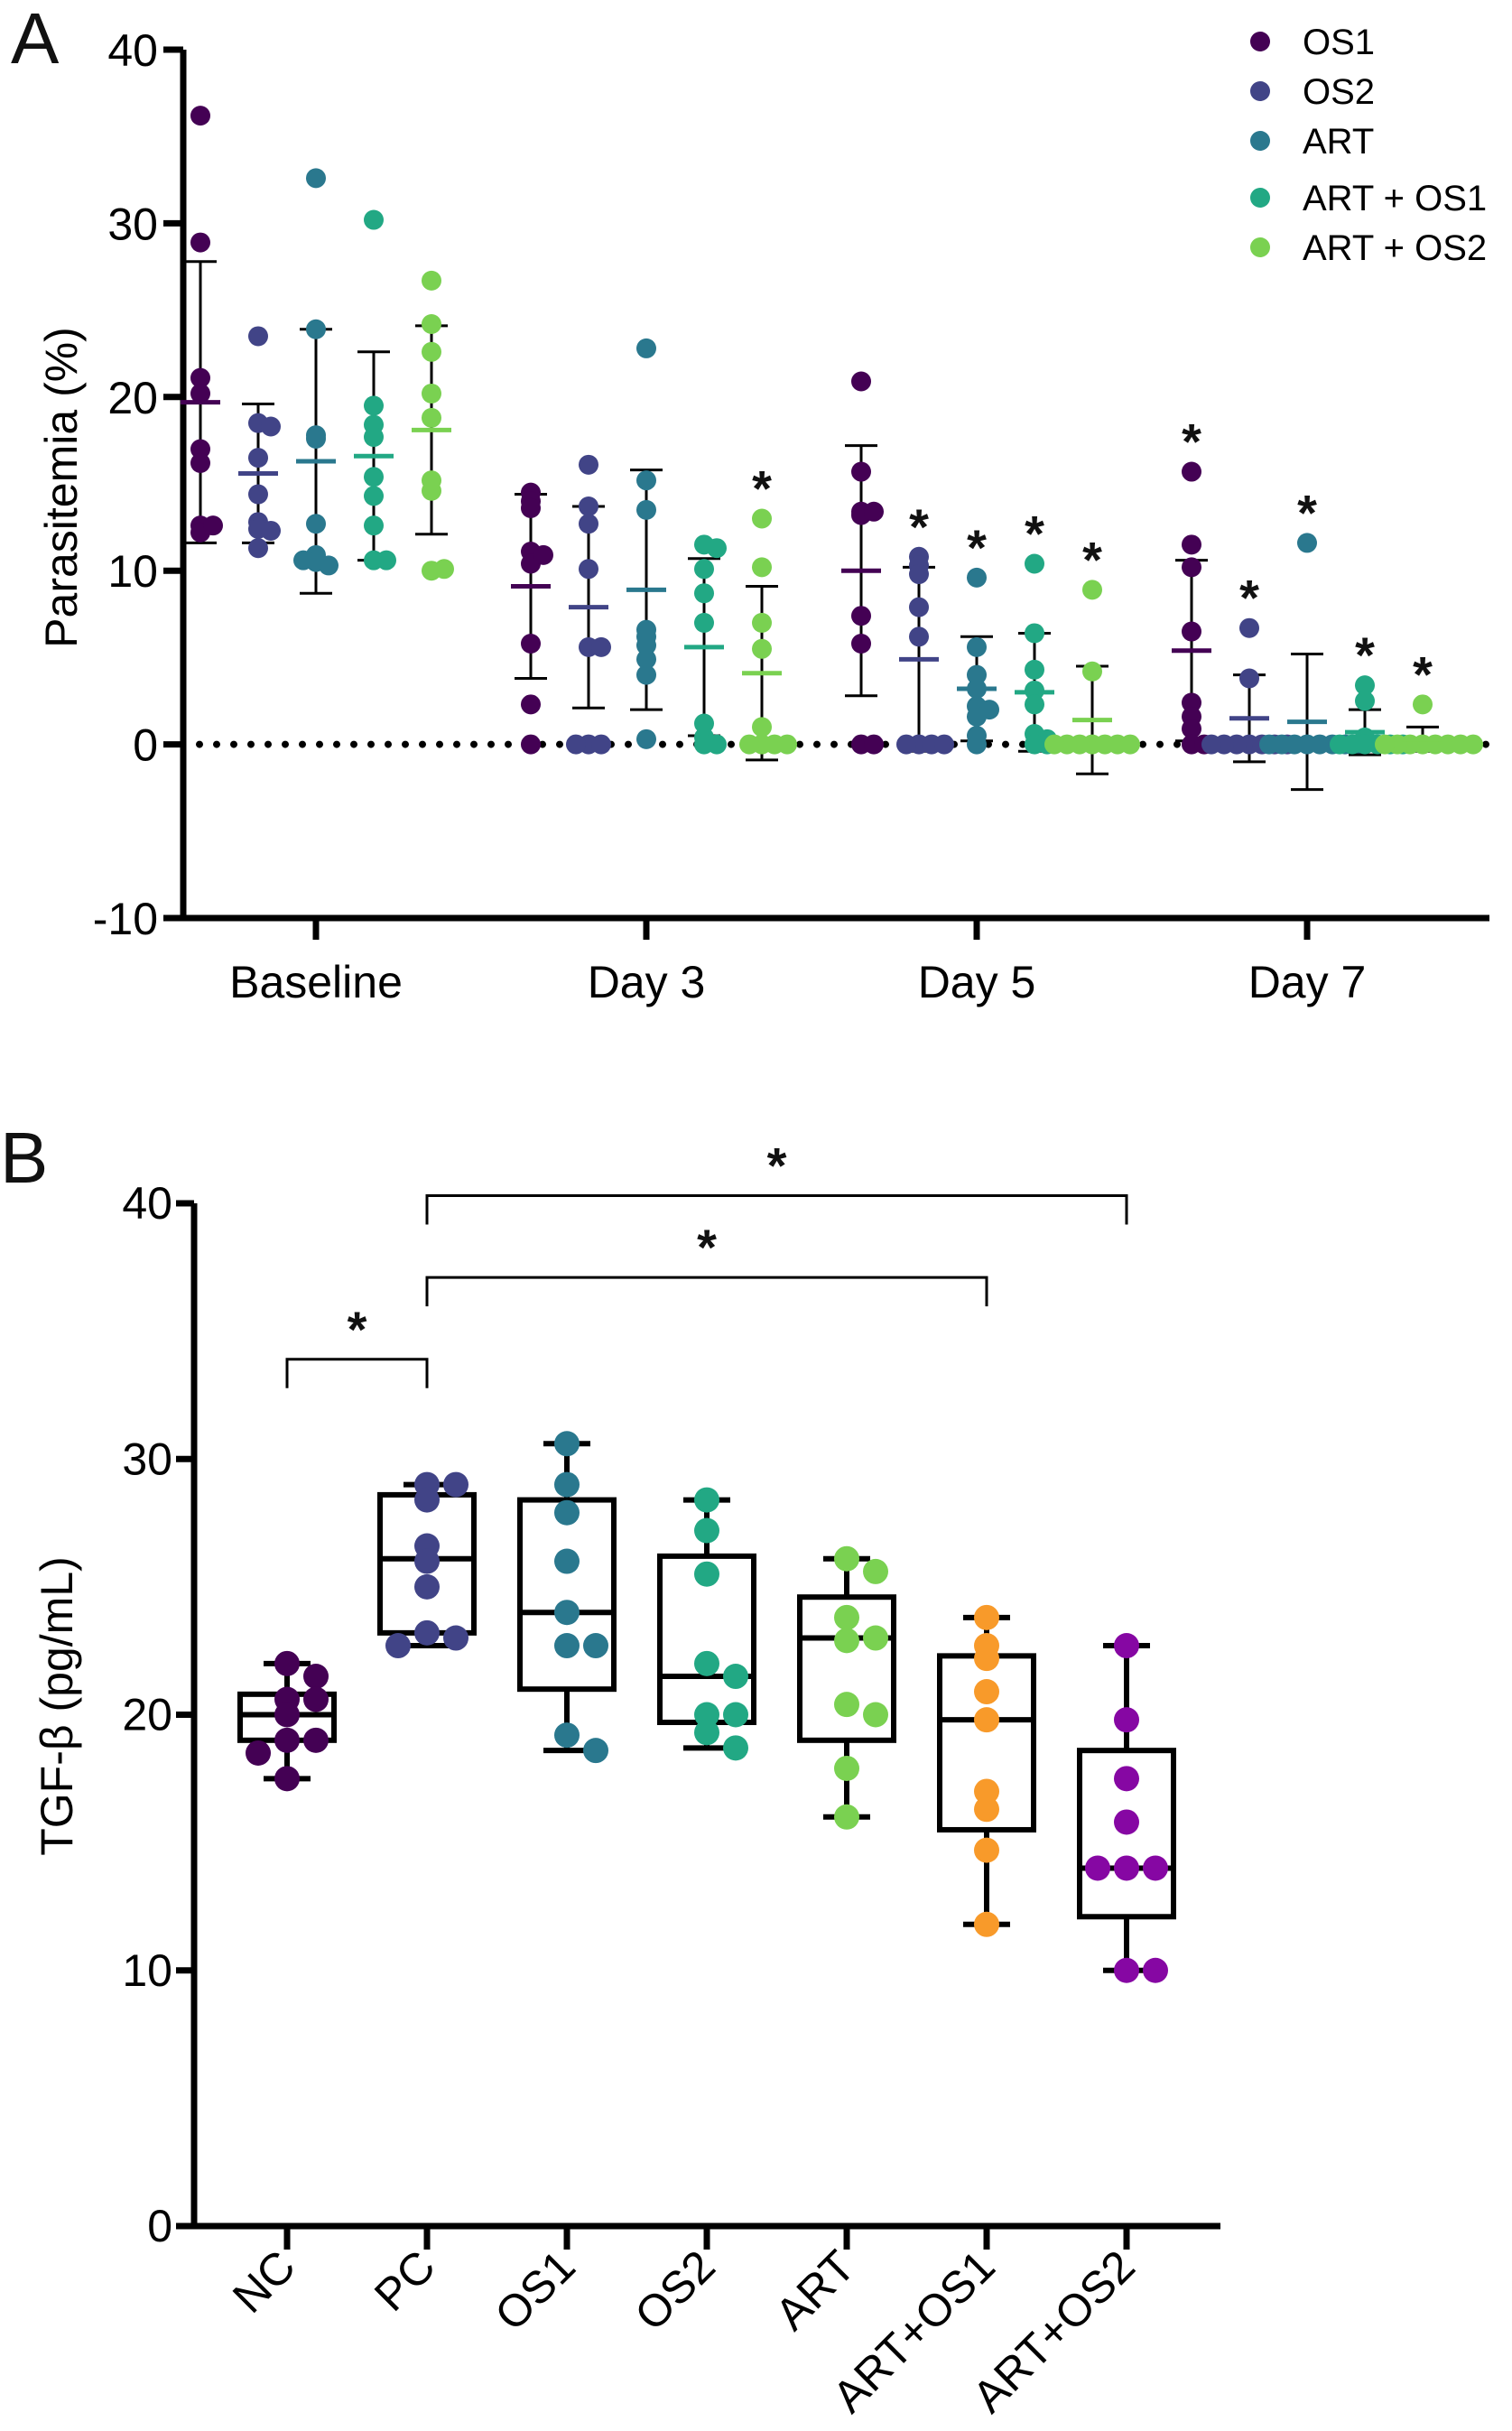  What do you see at coordinates (132, 50) in the screenshot?
I see `y-tick-label: 40` at bounding box center [132, 50].